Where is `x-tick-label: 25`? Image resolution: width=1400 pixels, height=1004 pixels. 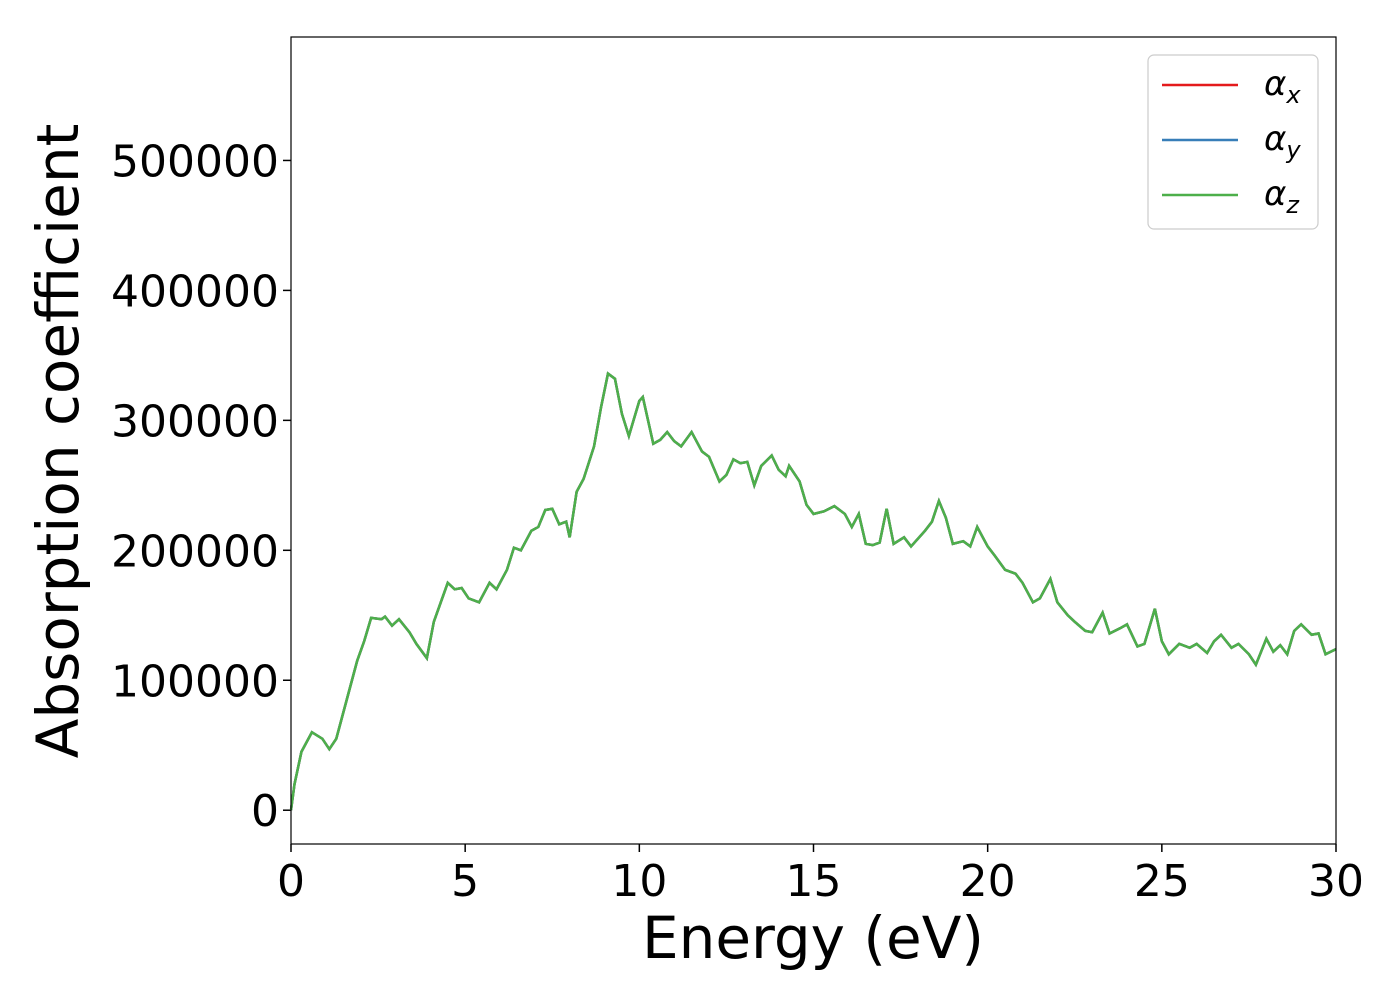
x-tick-label: 25 is located at coordinates (1162, 881).